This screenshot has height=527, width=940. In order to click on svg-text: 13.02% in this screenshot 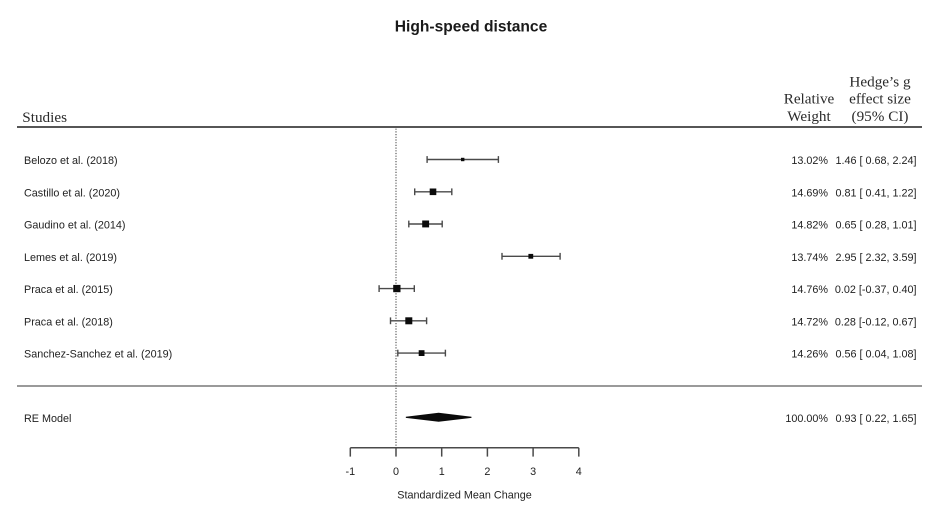, I will do `click(809, 161)`.